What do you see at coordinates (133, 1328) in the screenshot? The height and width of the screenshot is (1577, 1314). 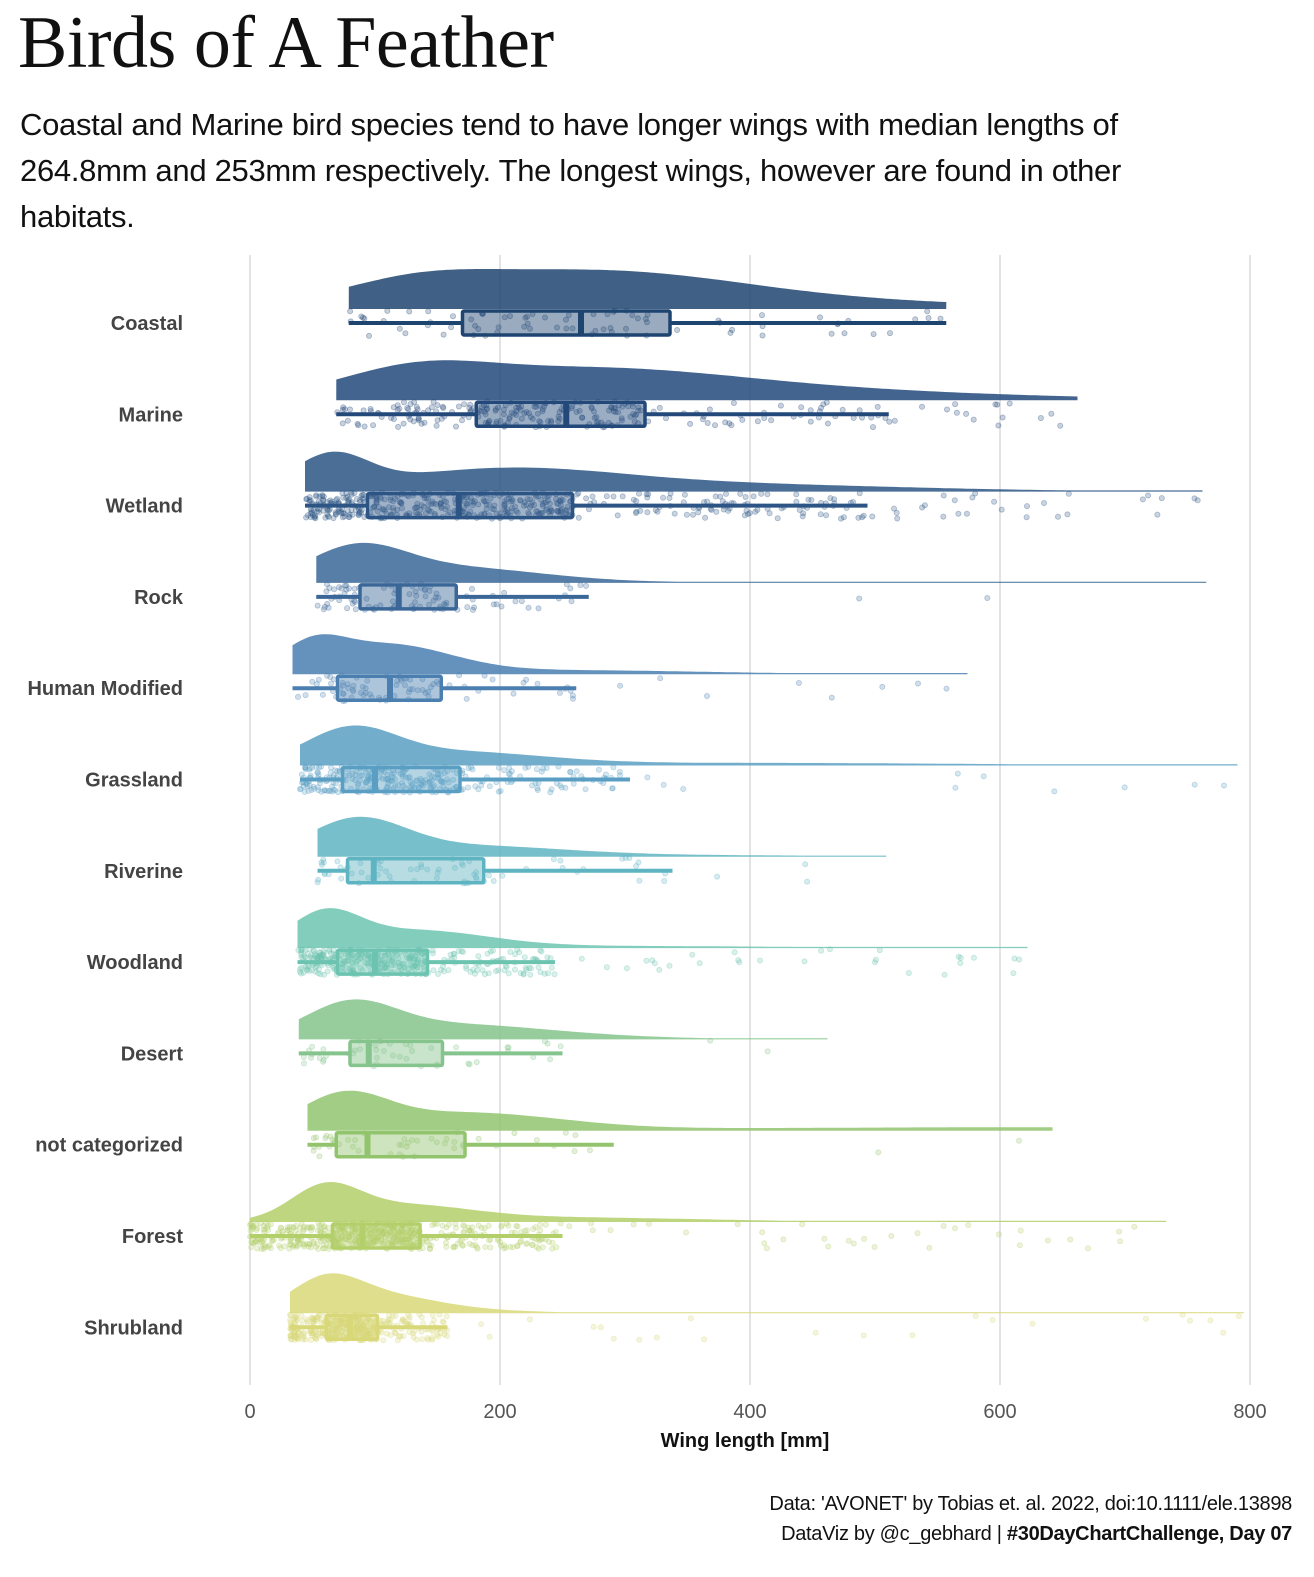 I see `y-axis-label: Shrubland` at bounding box center [133, 1328].